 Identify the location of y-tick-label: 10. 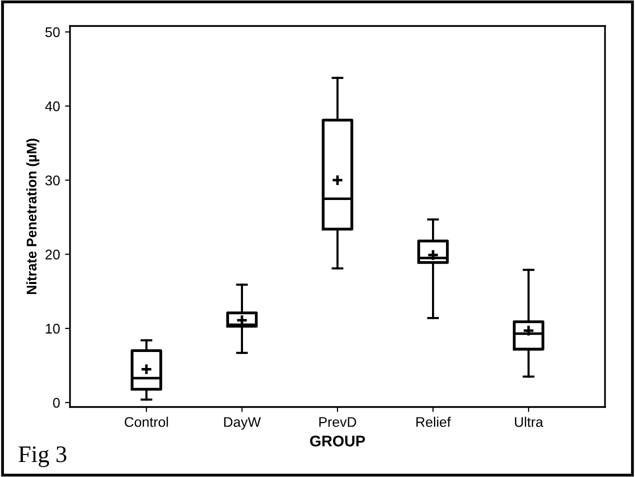
(53, 329).